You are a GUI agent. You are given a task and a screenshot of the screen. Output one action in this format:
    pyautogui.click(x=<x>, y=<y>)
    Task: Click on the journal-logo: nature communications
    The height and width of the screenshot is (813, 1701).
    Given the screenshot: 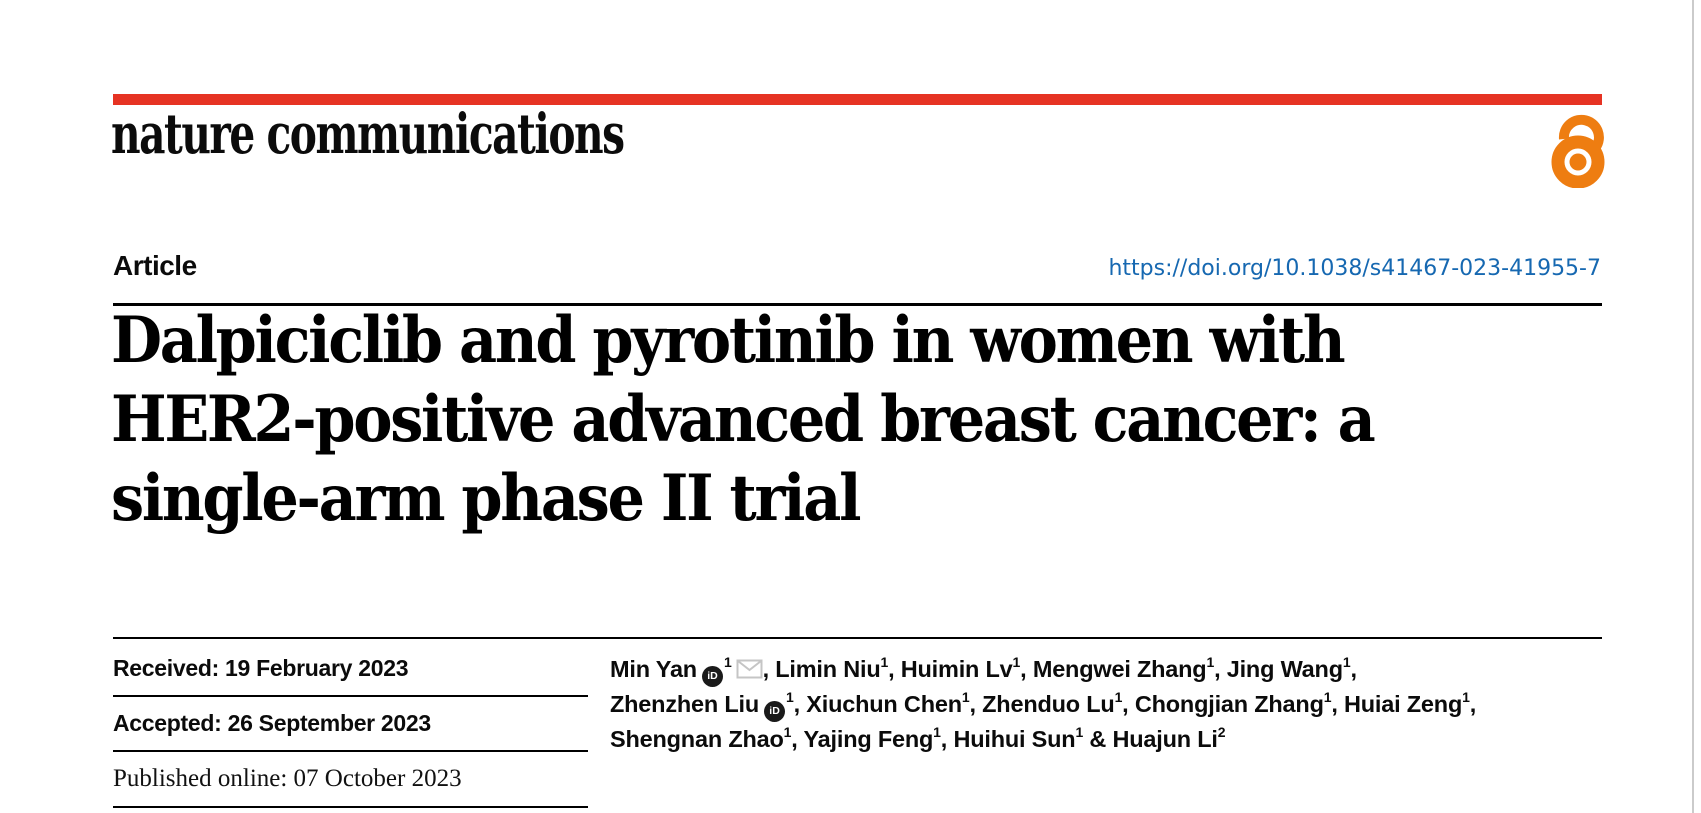 What is the action you would take?
    pyautogui.click(x=368, y=133)
    